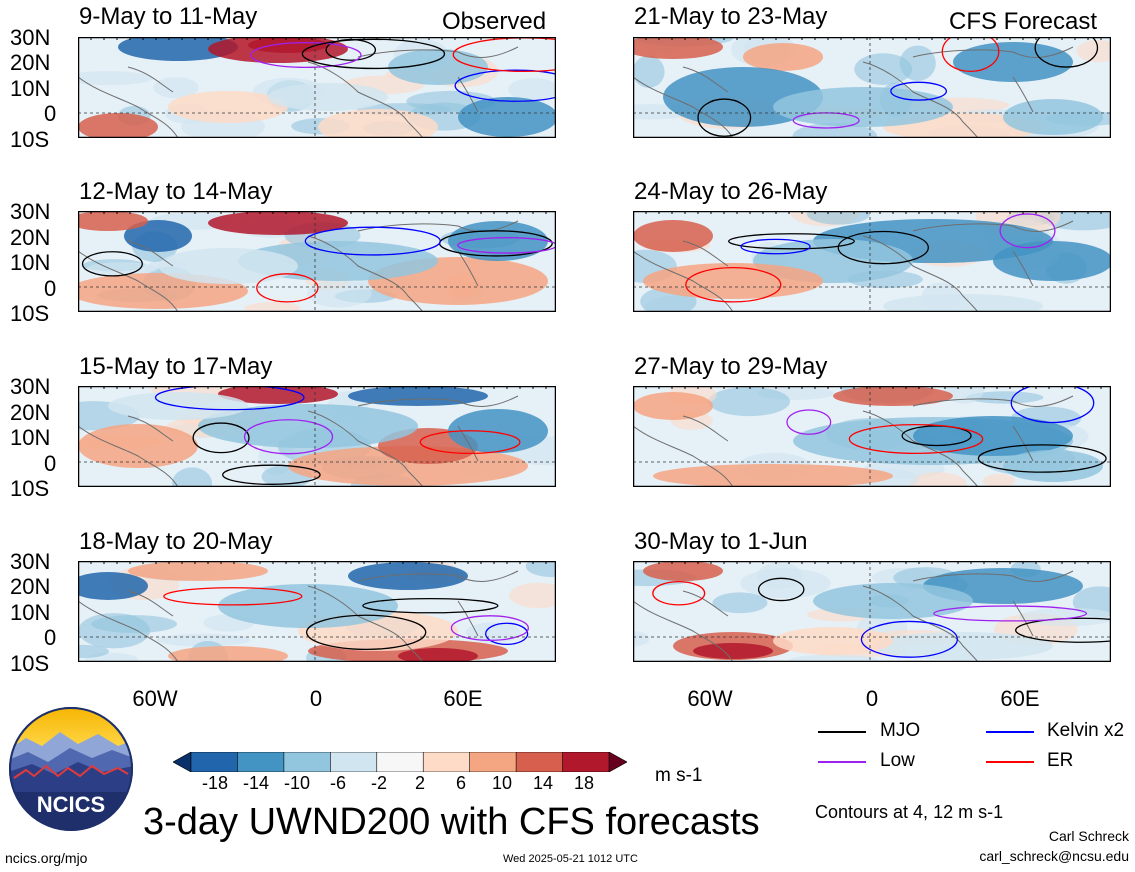  I want to click on colorbar-tick: -10, so click(296, 783).